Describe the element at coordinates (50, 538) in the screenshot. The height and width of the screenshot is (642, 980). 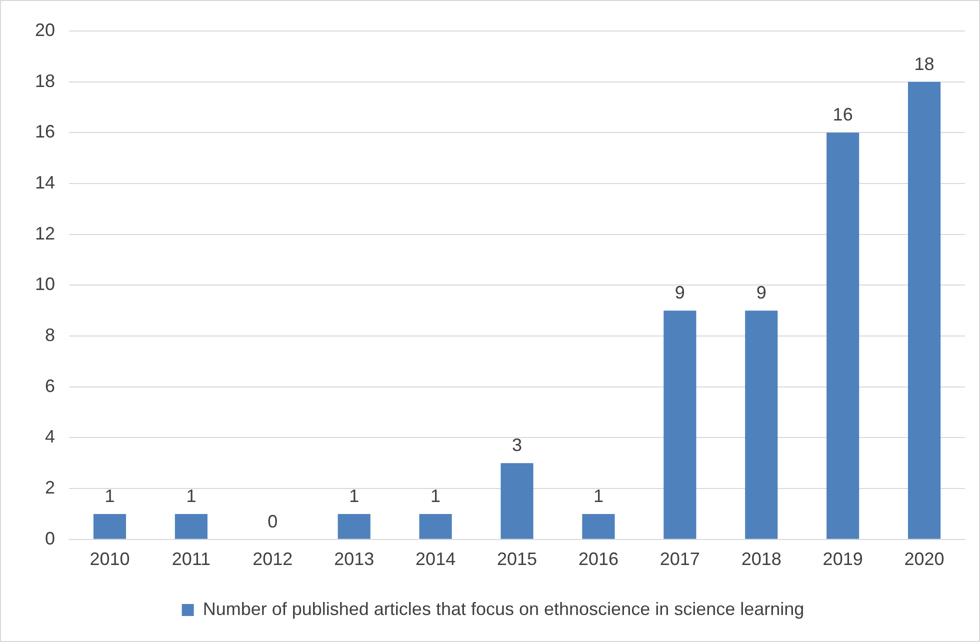
I see `y-tick-label: 0` at that location.